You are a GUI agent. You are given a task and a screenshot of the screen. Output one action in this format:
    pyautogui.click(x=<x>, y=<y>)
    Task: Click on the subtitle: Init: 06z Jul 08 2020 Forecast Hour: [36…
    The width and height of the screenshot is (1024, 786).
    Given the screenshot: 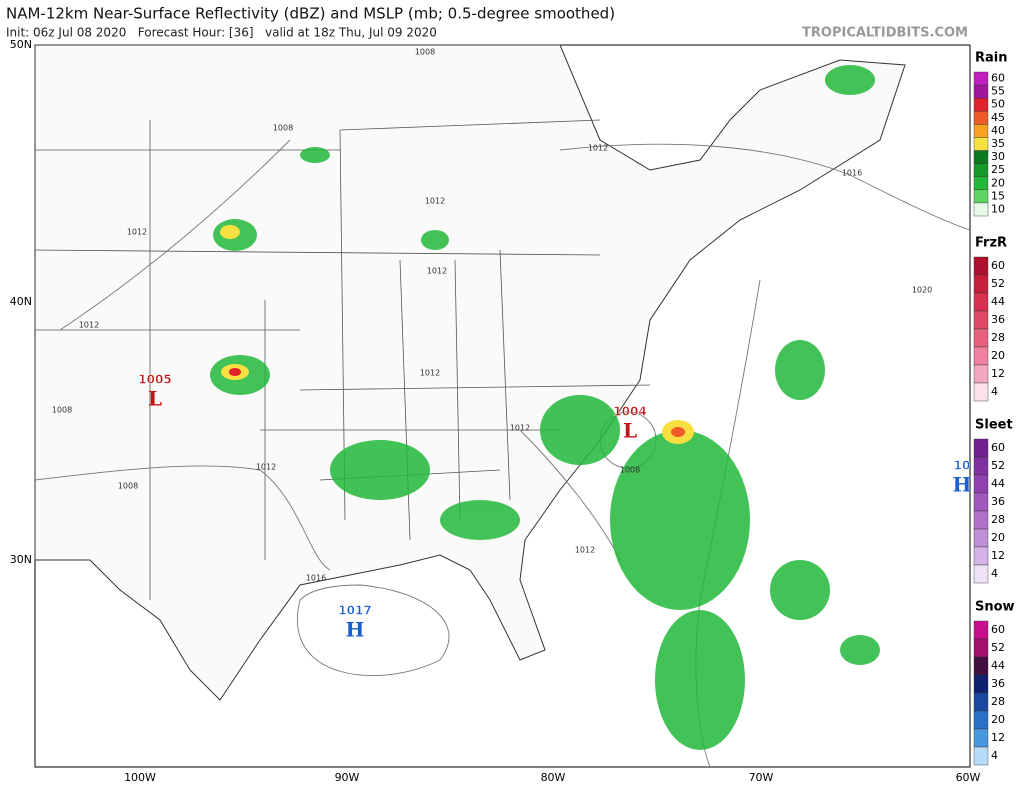 What is the action you would take?
    pyautogui.click(x=221, y=33)
    